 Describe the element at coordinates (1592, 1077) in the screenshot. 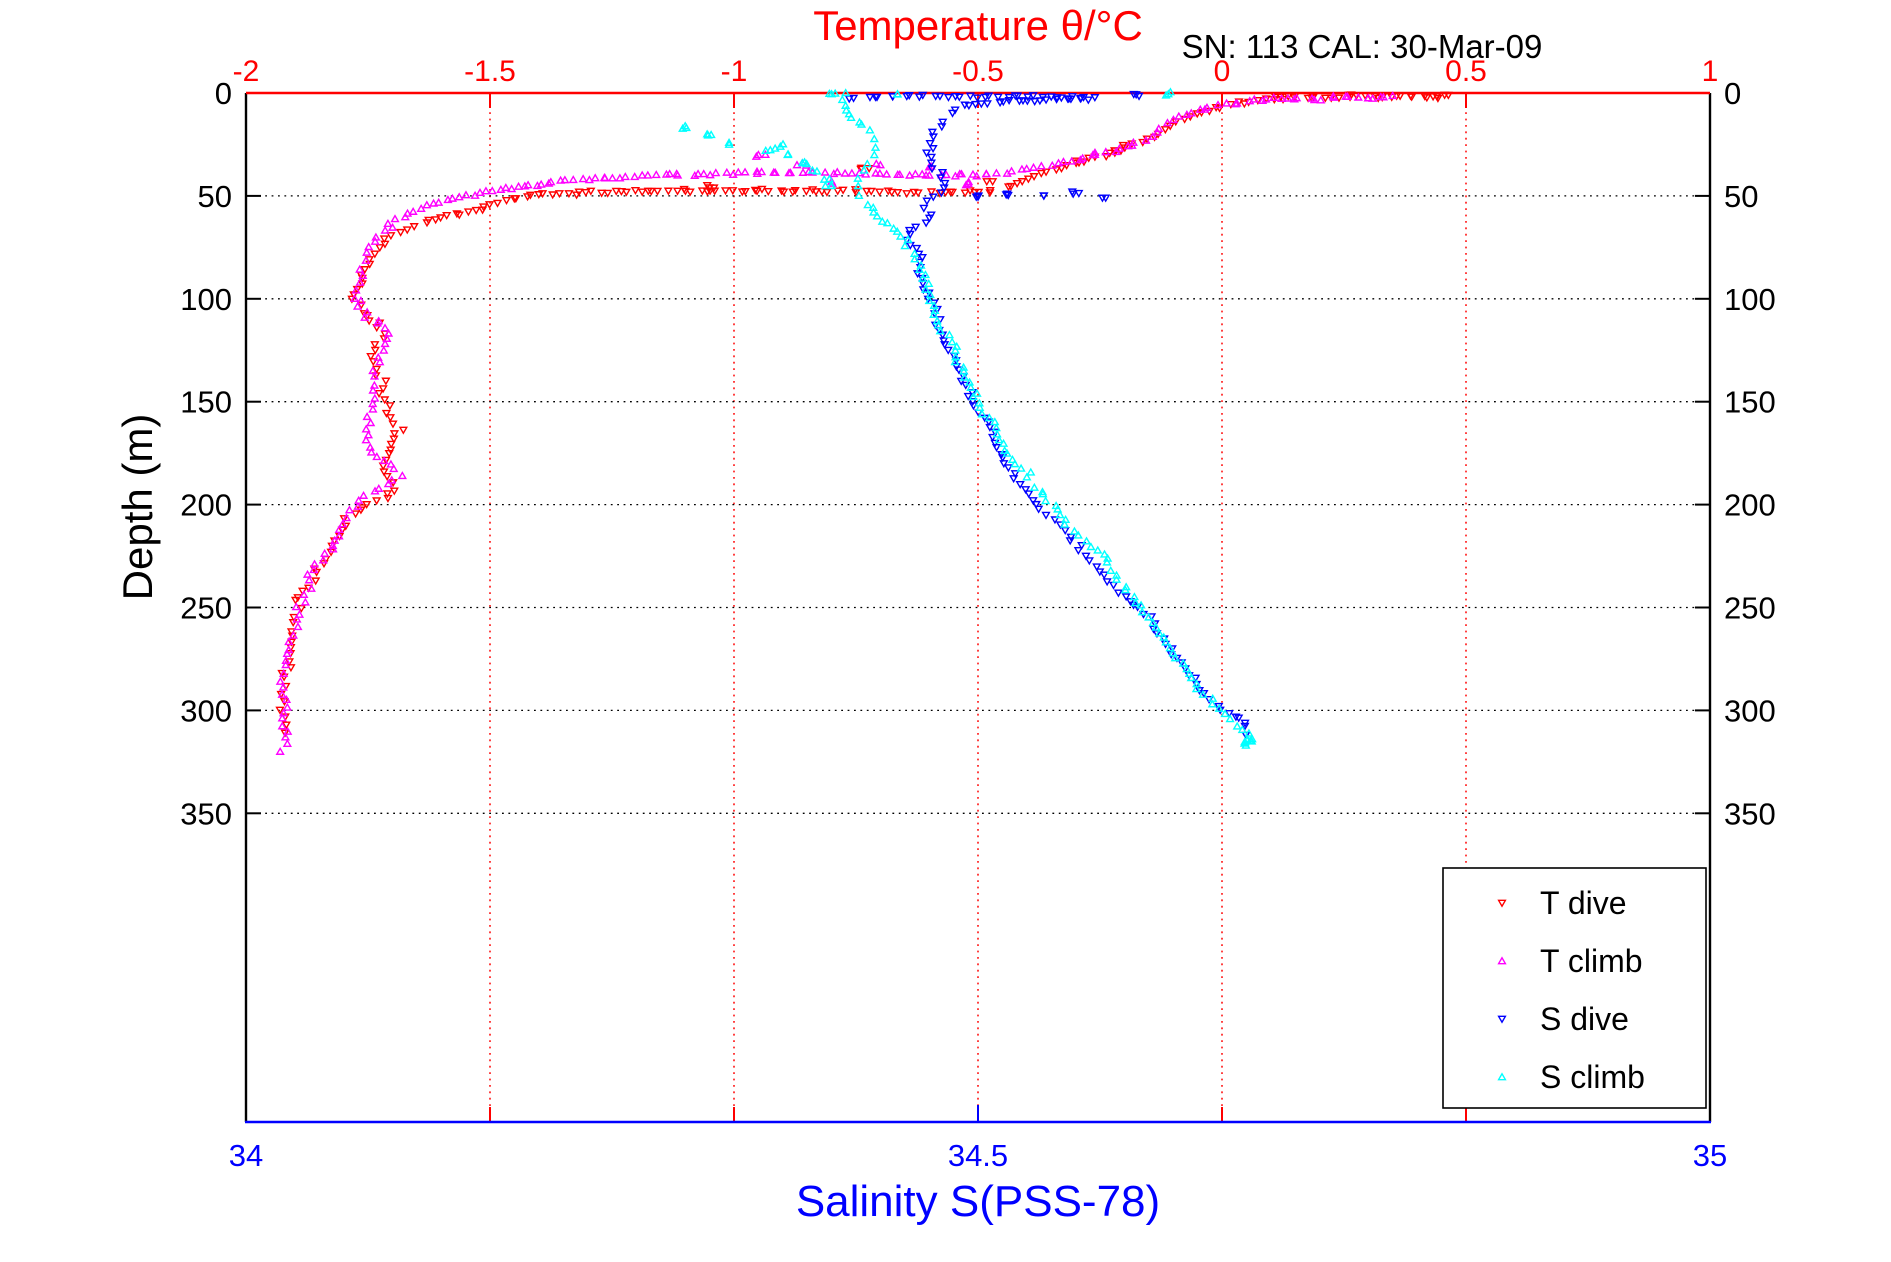

I see `legend-label-s-climb: S climb` at that location.